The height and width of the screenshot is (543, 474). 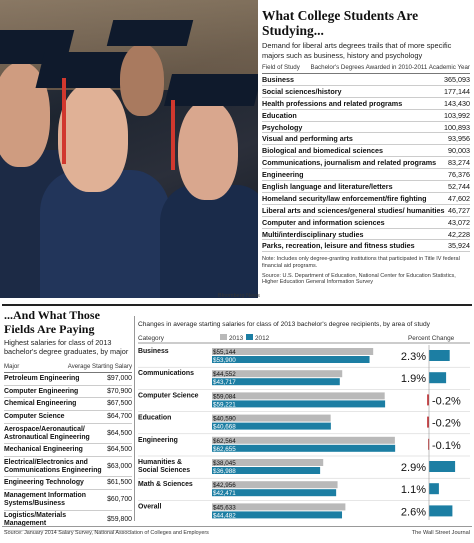 I want to click on photo-credit: Bloomberg News, so click(x=239, y=296).